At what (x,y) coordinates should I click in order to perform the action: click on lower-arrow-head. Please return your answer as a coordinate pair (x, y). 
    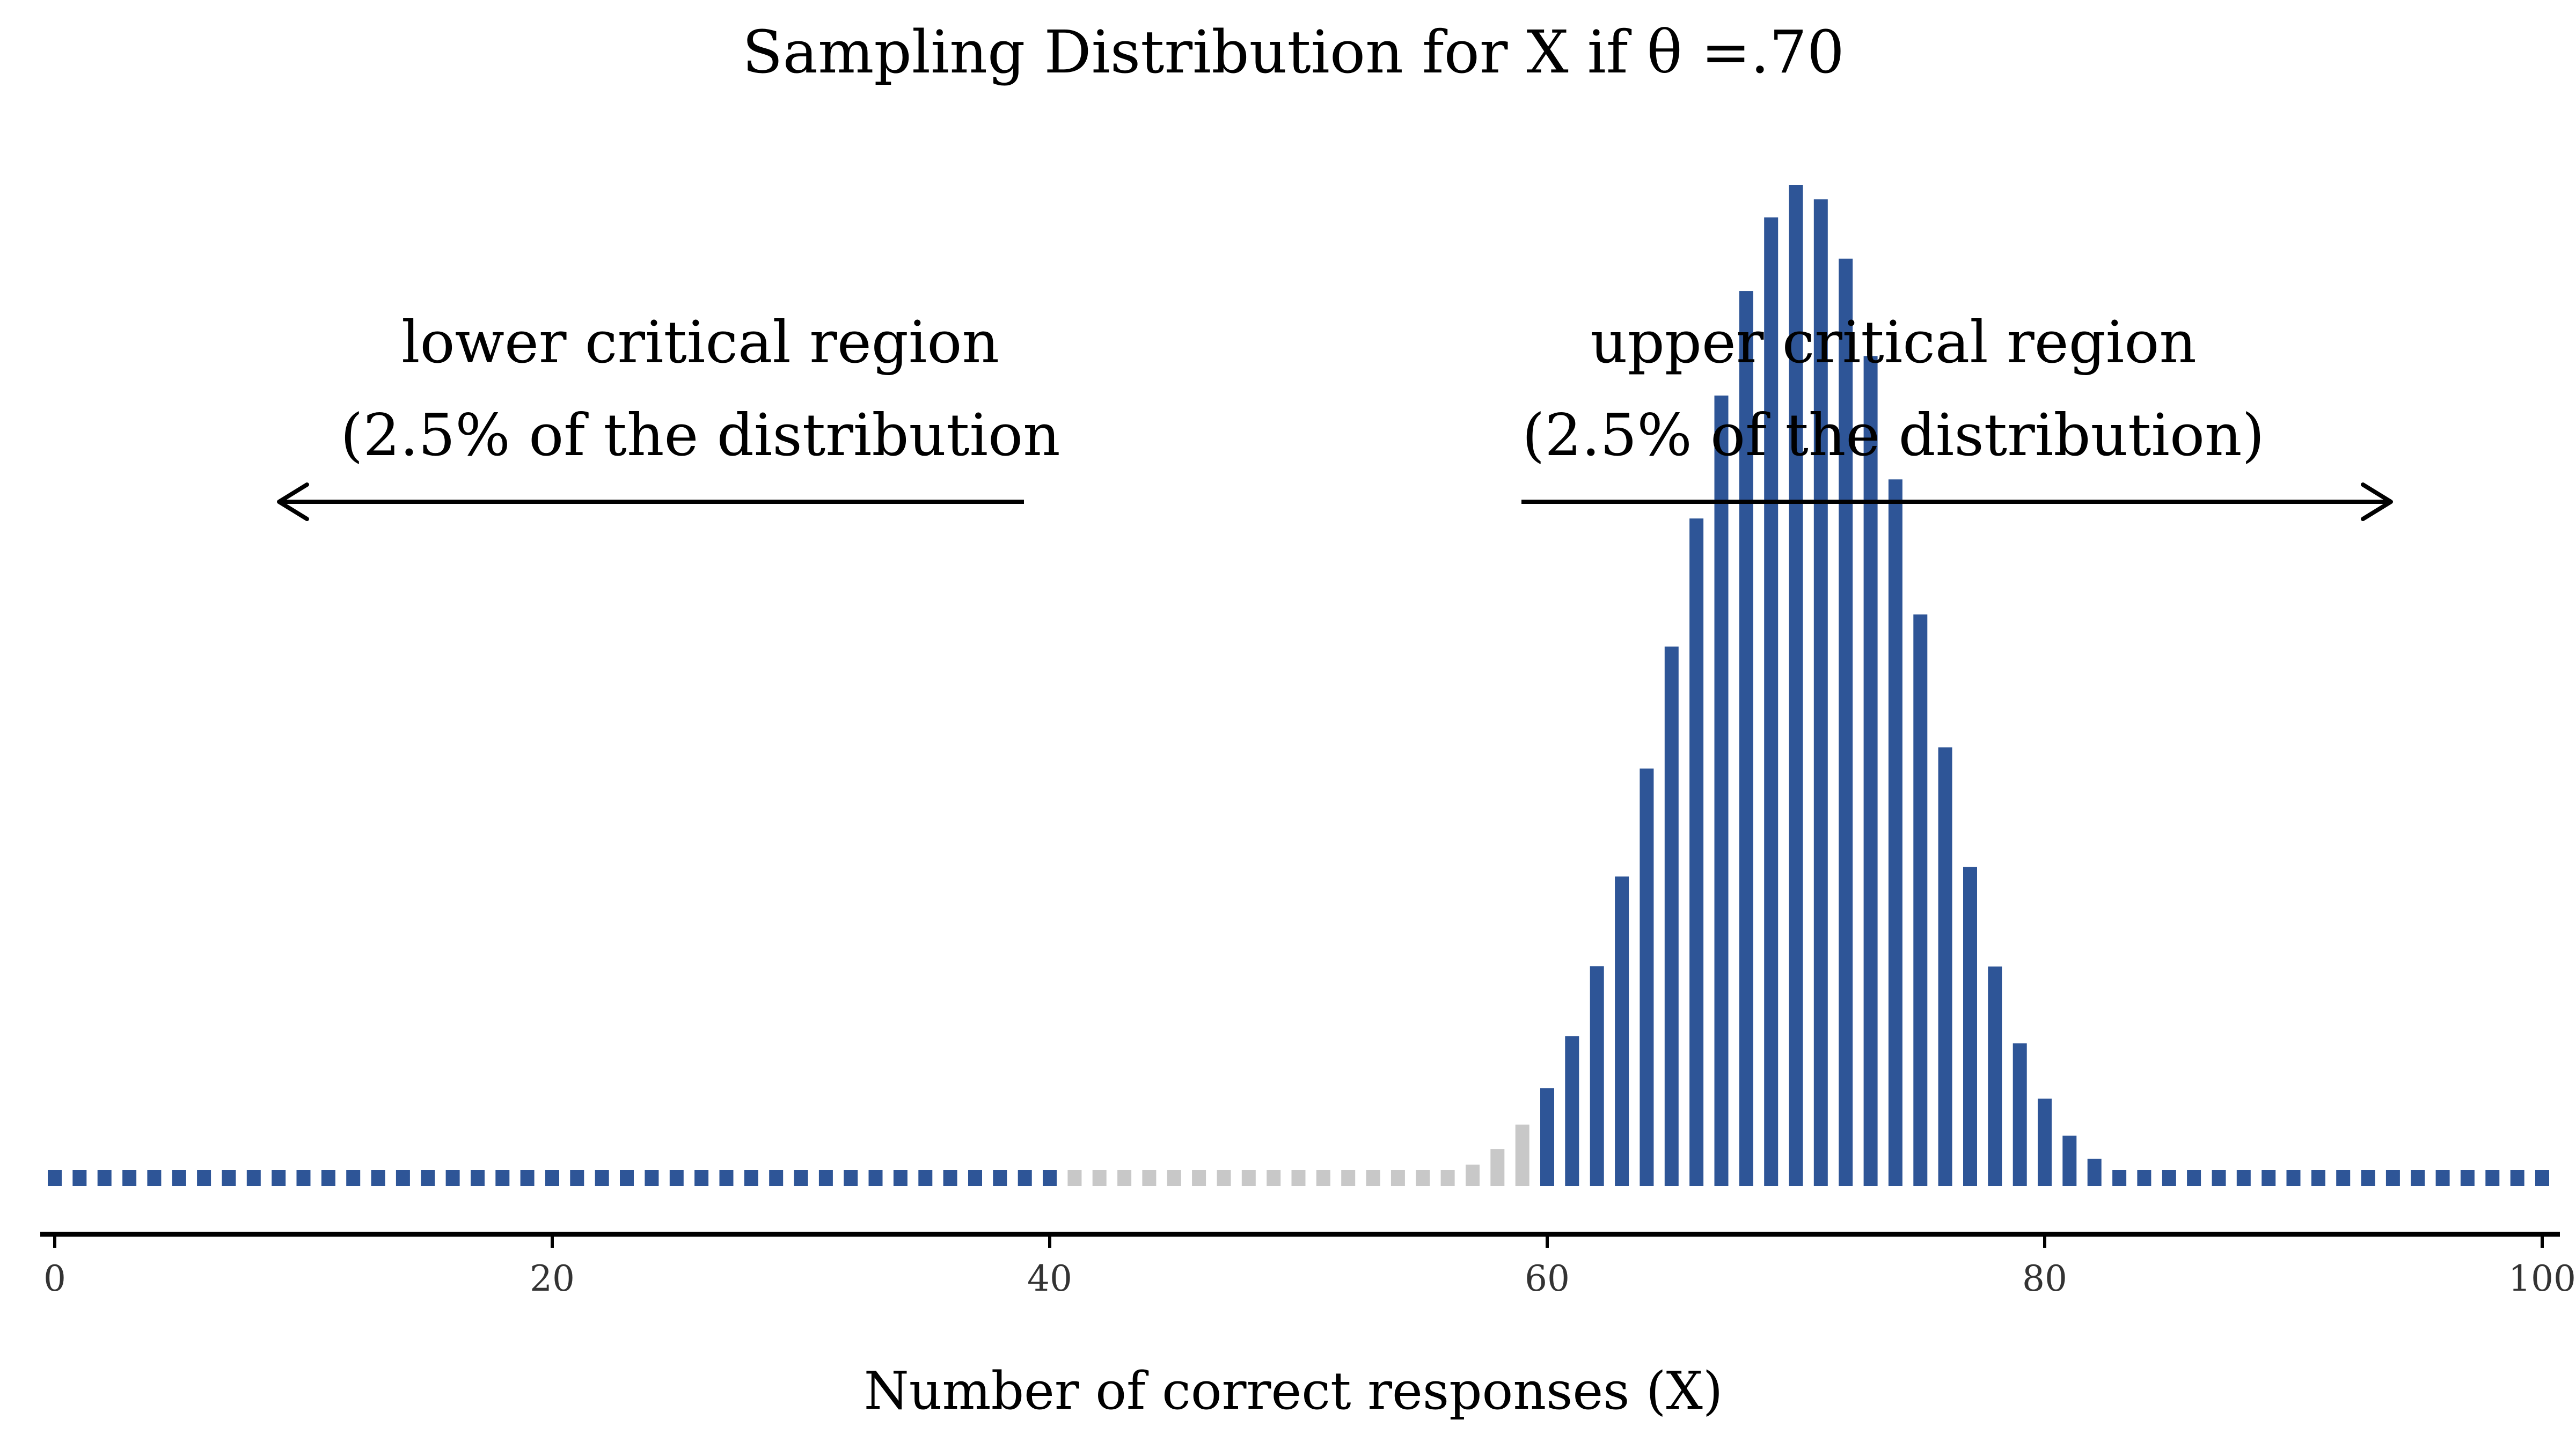
    Looking at the image, I should click on (293, 501).